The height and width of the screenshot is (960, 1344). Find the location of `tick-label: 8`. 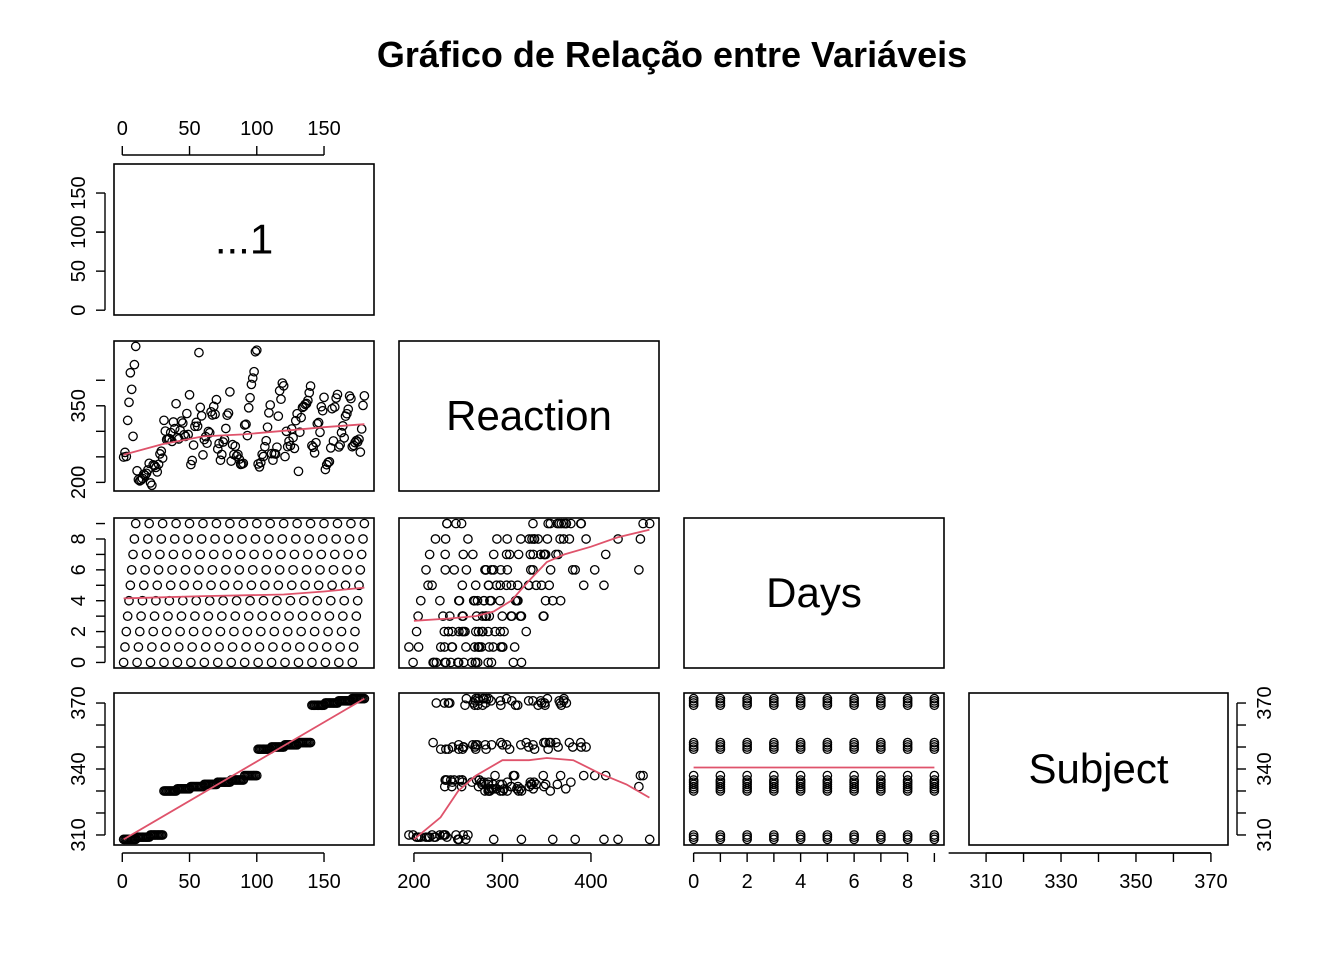

tick-label: 8 is located at coordinates (907, 882).